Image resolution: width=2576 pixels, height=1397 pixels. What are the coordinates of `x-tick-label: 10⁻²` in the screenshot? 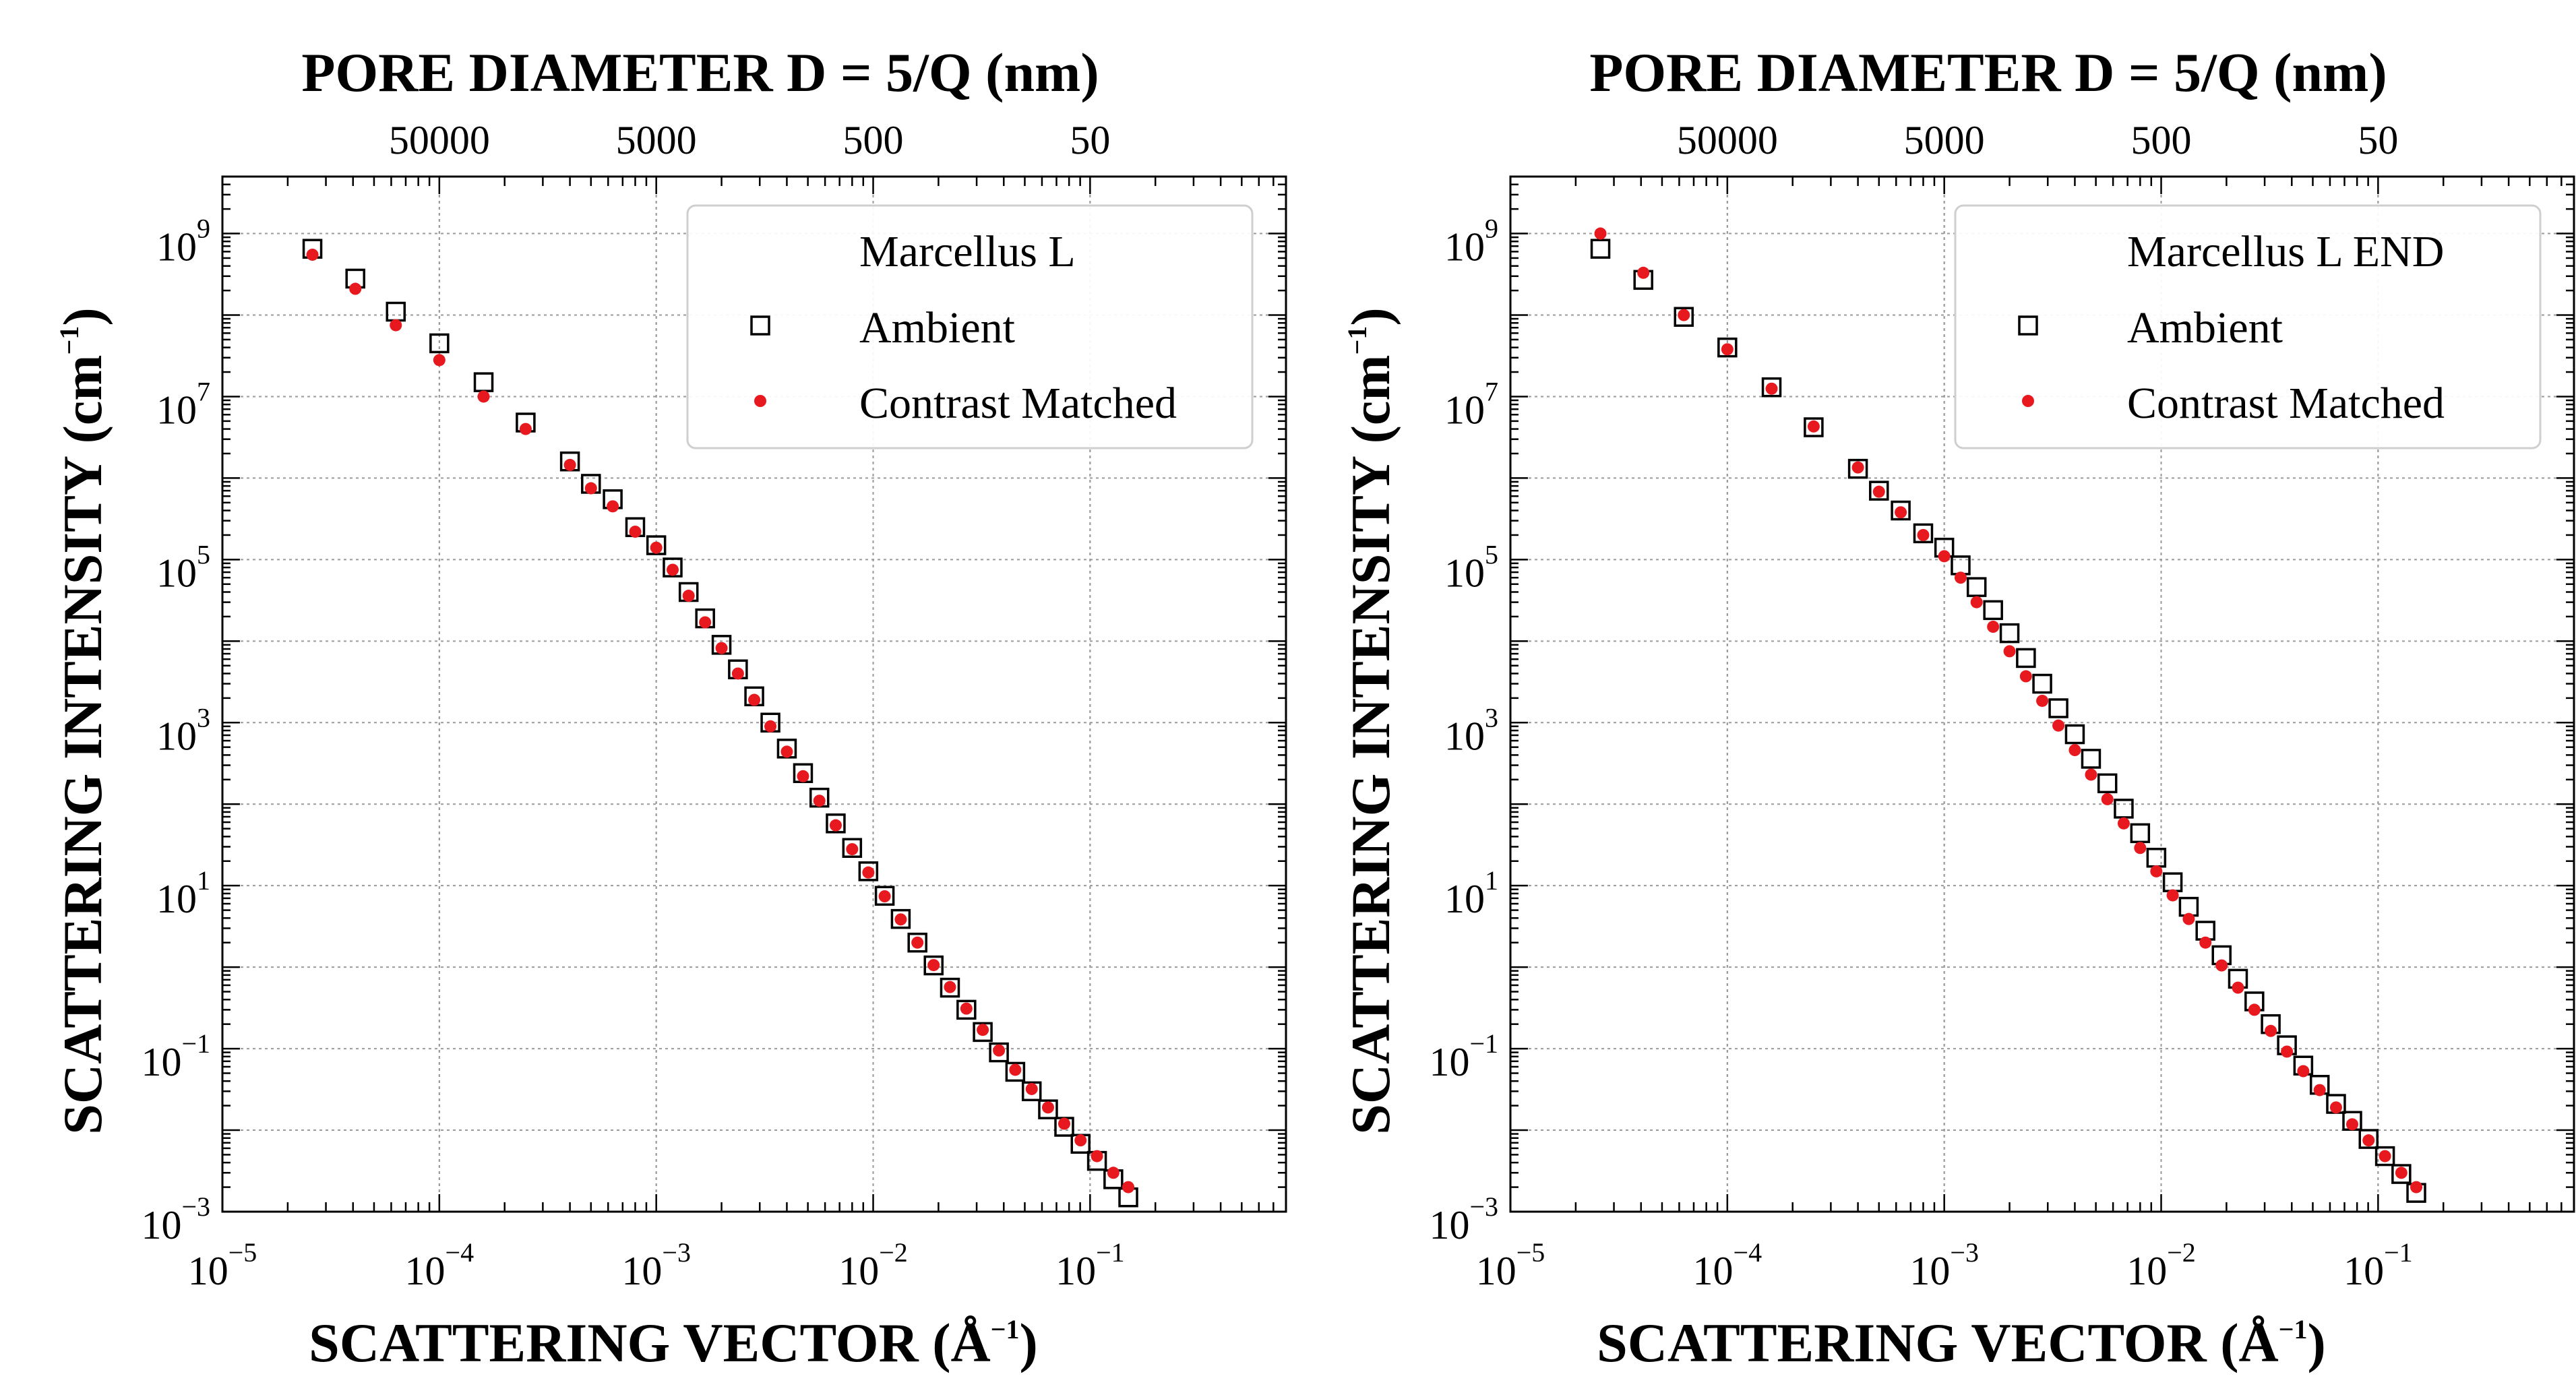 It's located at (2161, 1265).